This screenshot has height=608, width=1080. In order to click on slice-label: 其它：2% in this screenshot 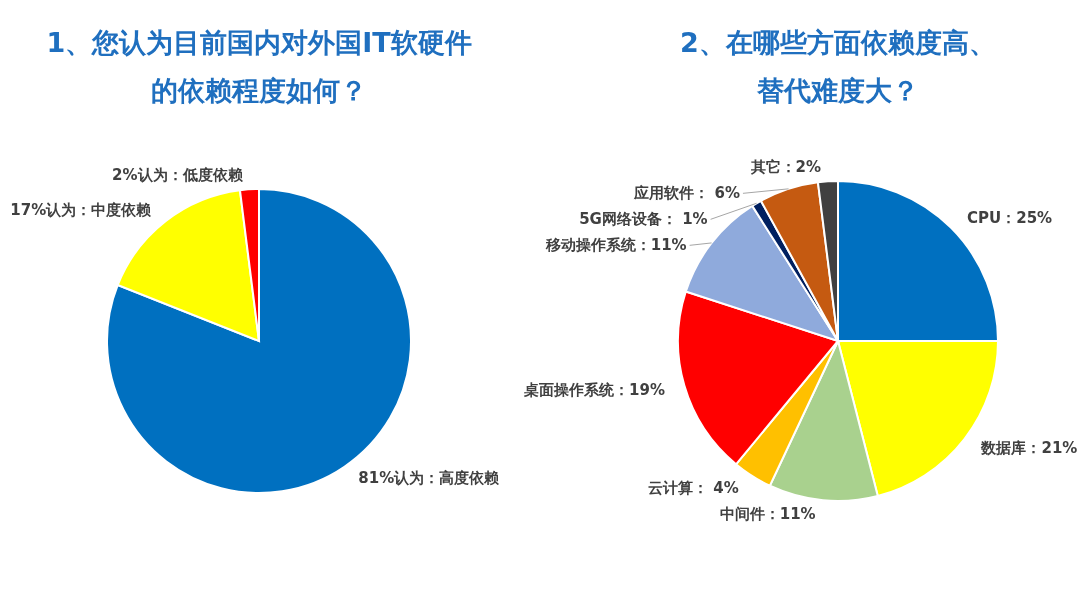, I will do `click(785, 167)`.